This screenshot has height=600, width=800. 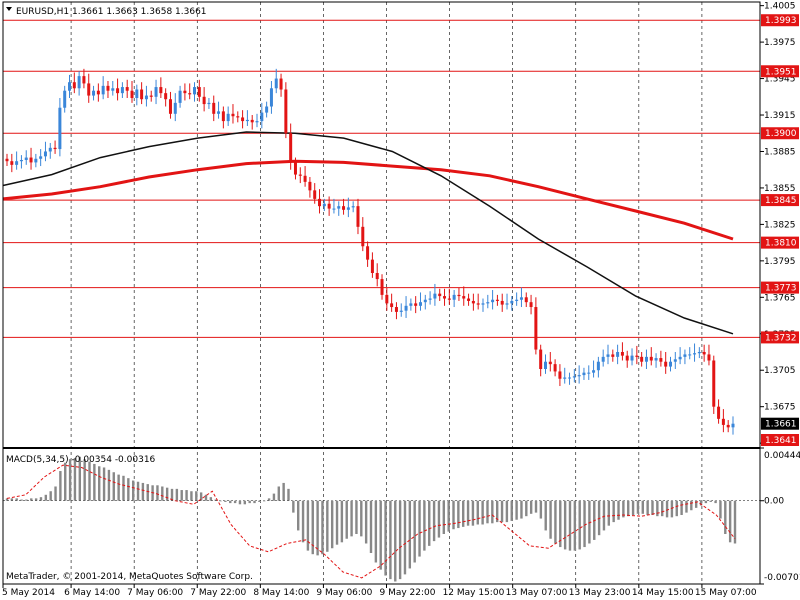 I want to click on price-tick-label: 1.3765, so click(x=780, y=298).